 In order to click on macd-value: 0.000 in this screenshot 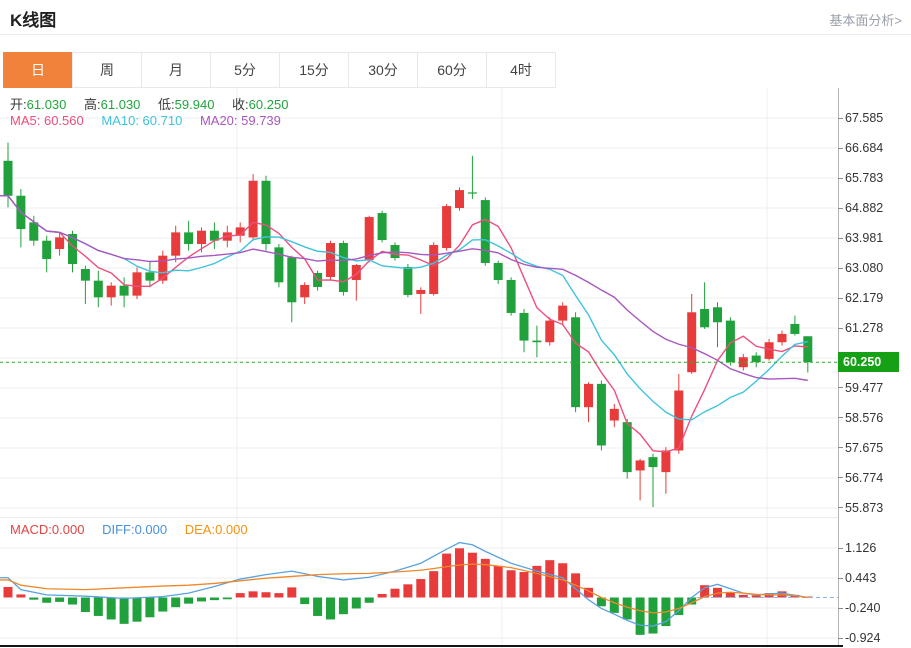, I will do `click(68, 529)`.